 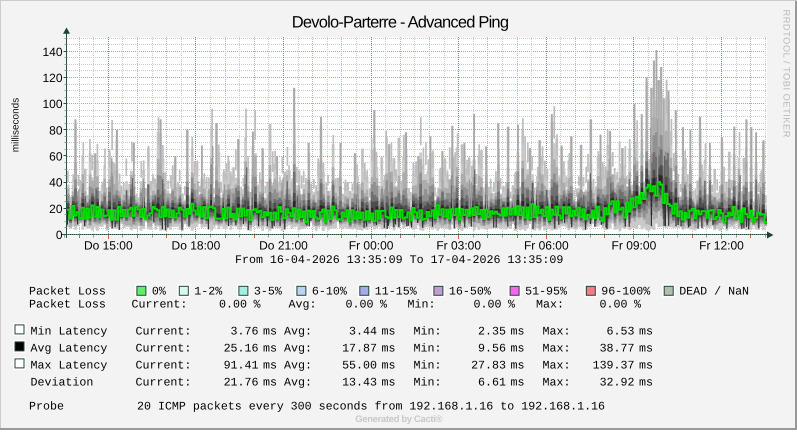 What do you see at coordinates (241, 366) in the screenshot?
I see `svg-text: 91.41` at bounding box center [241, 366].